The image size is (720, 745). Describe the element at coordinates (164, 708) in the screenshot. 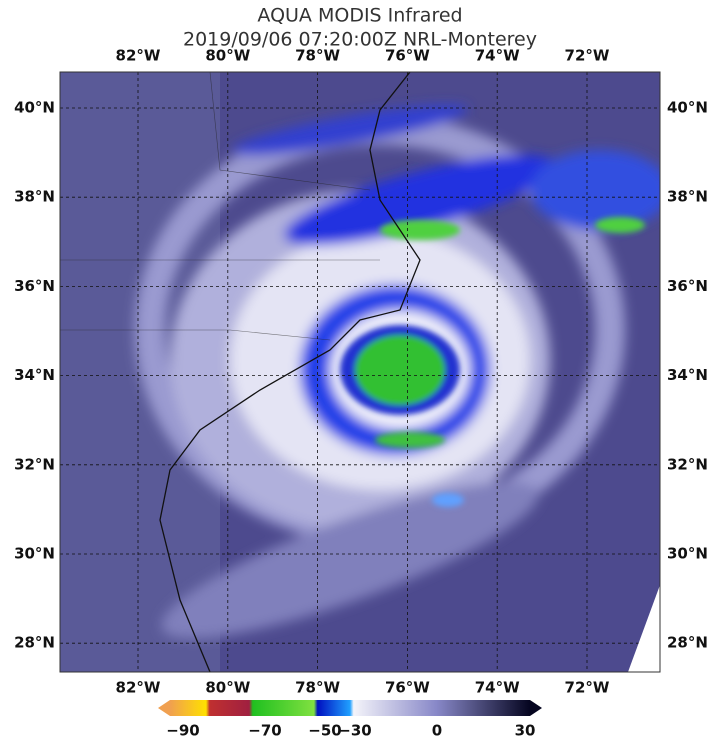

I see `colorbar-low-arrow` at that location.